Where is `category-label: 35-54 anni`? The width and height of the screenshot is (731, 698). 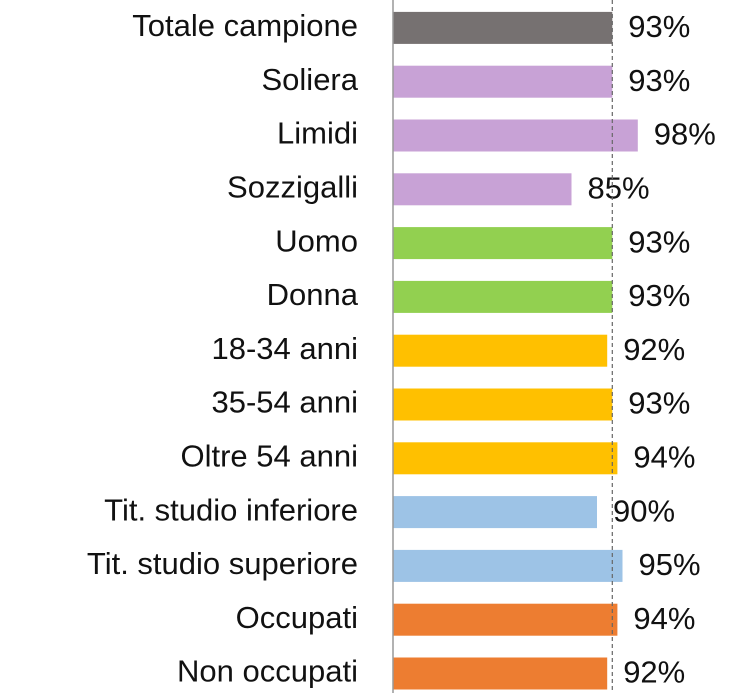 category-label: 35-54 anni is located at coordinates (284, 402).